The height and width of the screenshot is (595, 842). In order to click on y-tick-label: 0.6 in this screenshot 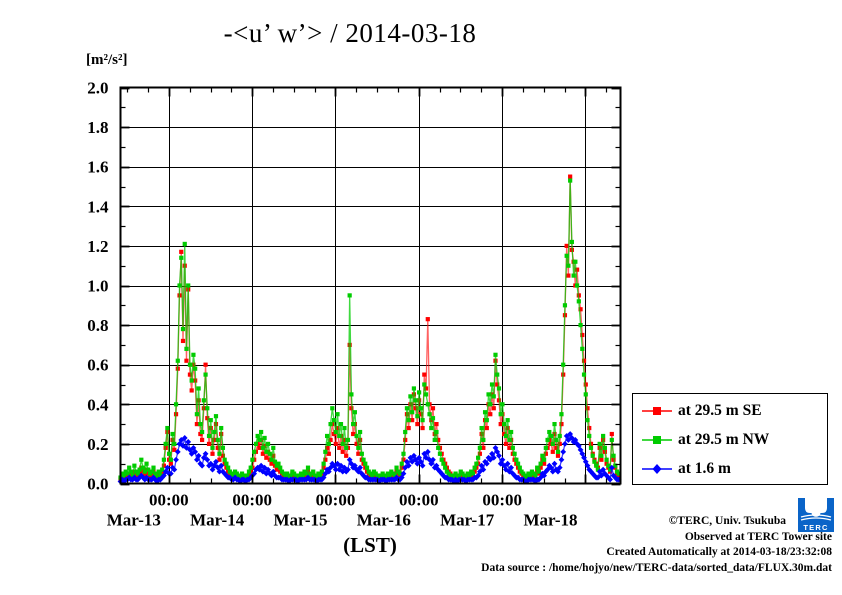, I will do `click(97, 365)`.